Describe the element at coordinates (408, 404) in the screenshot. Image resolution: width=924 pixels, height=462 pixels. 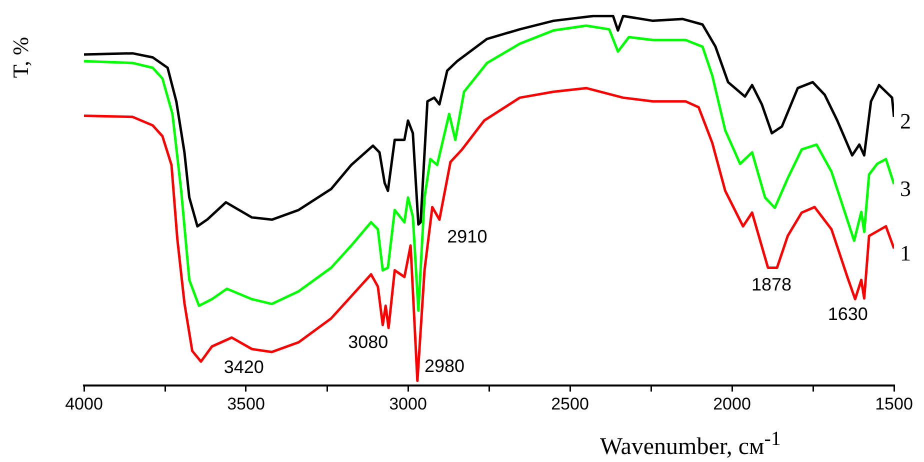
I see `x-tick-label: 3000` at that location.